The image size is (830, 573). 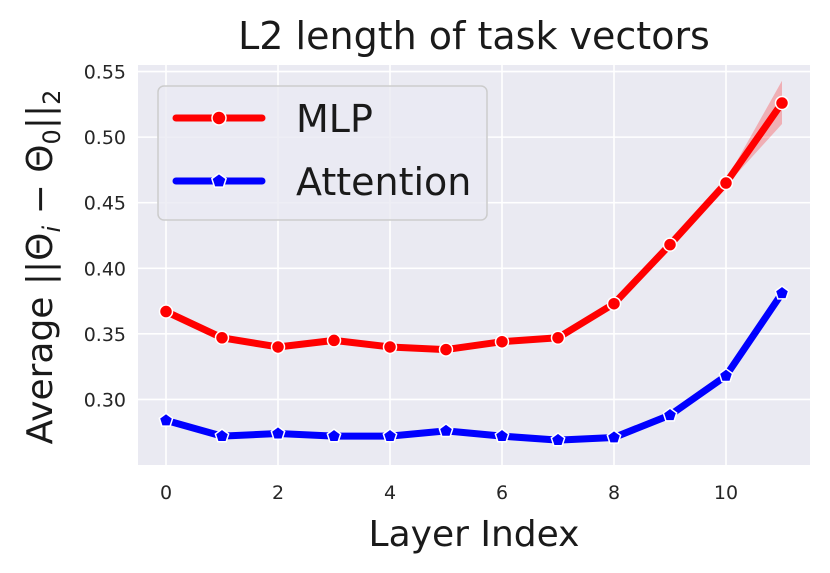 I want to click on y-axis-label-suffix: ||, so click(x=40, y=117).